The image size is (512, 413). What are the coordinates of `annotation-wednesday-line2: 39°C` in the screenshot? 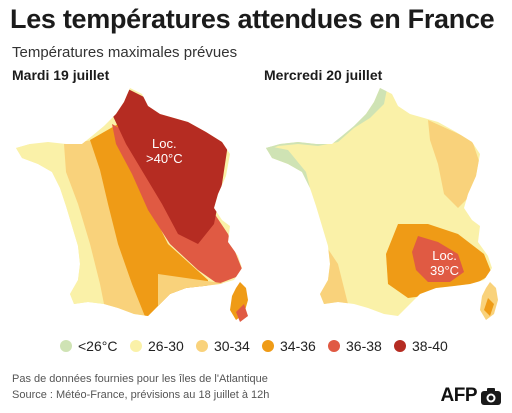 It's located at (445, 270).